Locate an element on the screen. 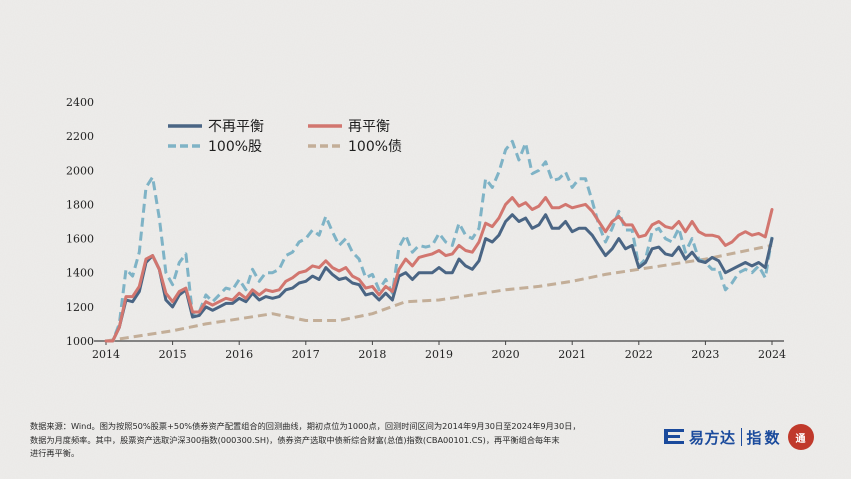 The width and height of the screenshot is (851, 479). brand-logo: 易方达 指数 通 is located at coordinates (739, 437).